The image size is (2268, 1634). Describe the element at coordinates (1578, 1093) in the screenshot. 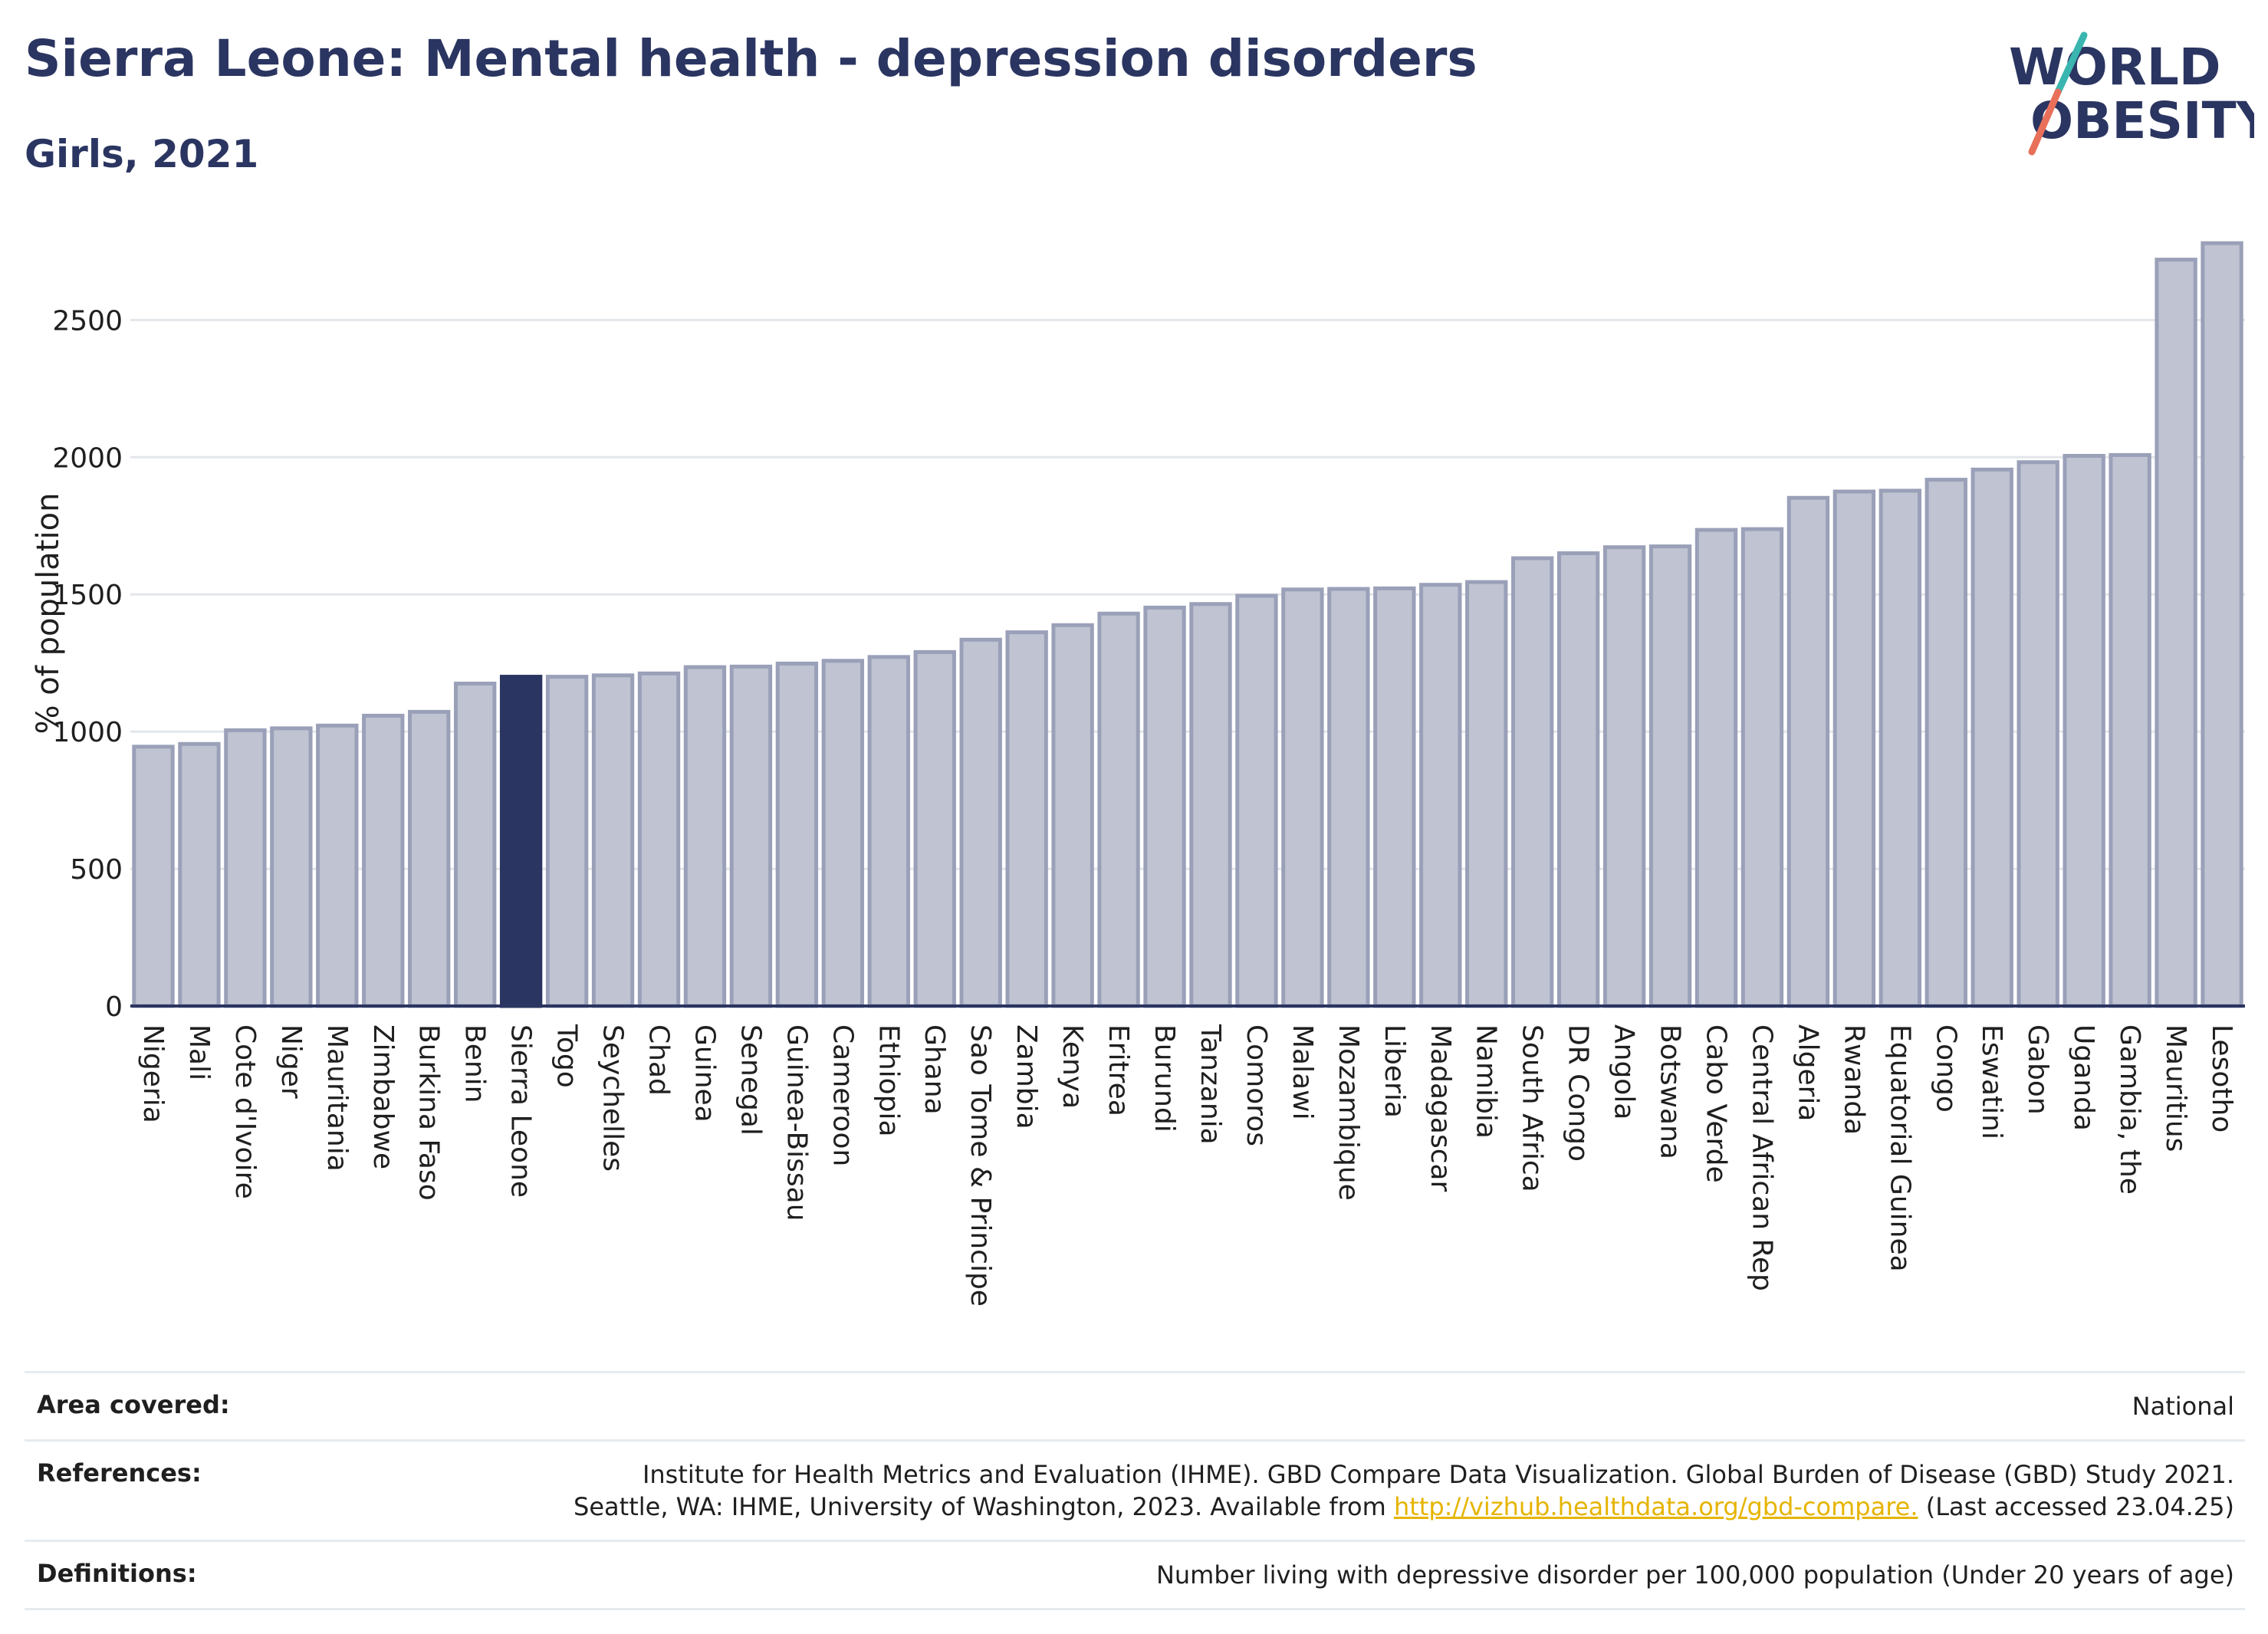

I see `x-tick-label: DR Congo` at that location.